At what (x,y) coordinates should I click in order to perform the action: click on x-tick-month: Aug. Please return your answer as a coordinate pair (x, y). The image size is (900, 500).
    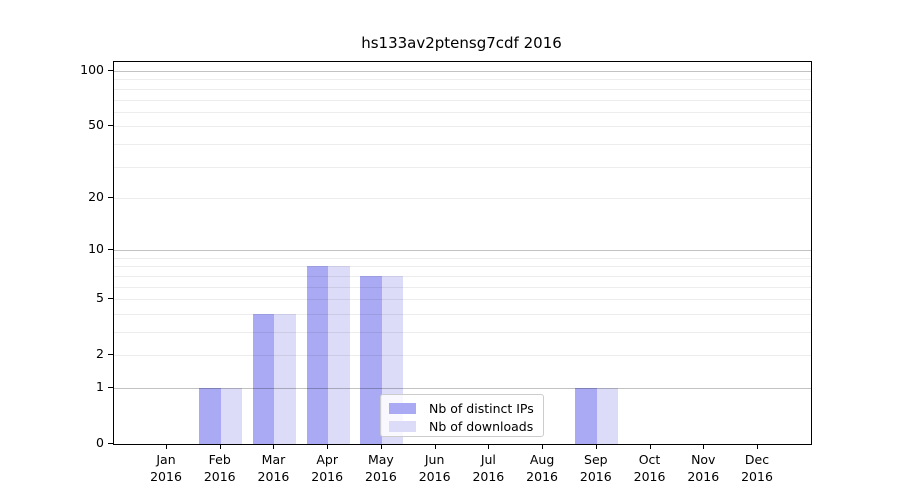
    Looking at the image, I should click on (542, 459).